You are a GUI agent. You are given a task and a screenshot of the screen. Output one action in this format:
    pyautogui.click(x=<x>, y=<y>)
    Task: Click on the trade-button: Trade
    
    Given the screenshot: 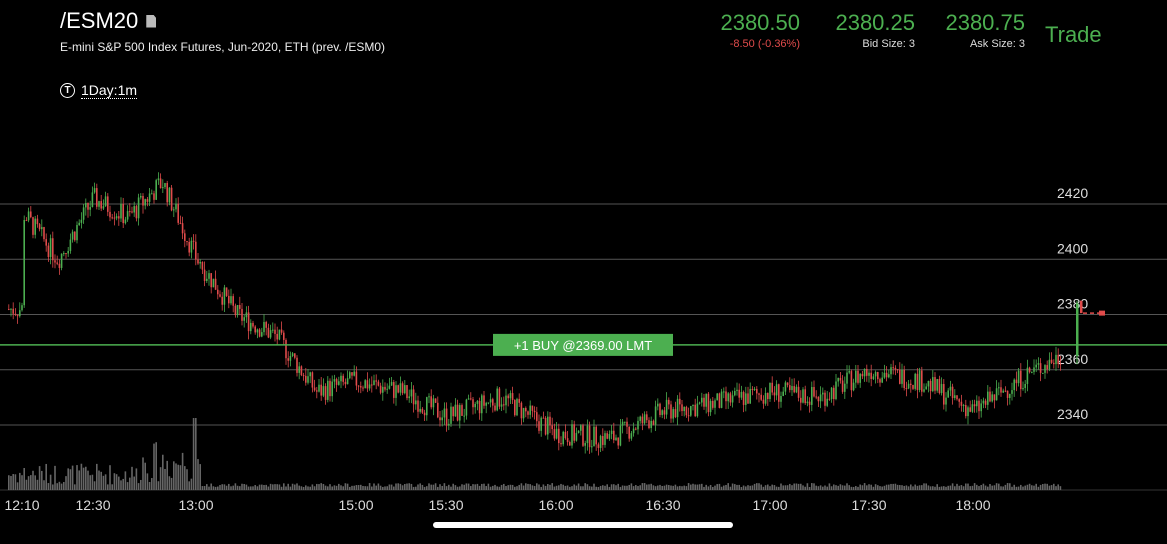 What is the action you would take?
    pyautogui.click(x=1073, y=34)
    